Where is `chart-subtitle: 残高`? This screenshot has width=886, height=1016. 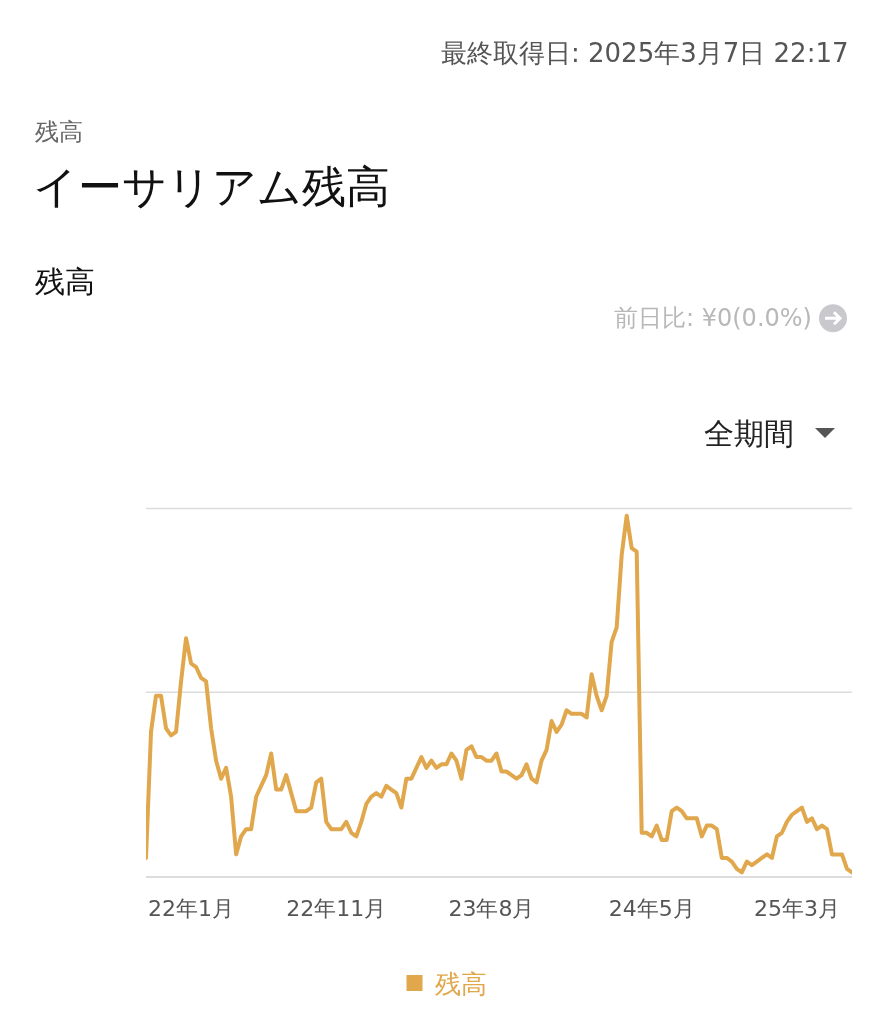 chart-subtitle: 残高 is located at coordinates (59, 132).